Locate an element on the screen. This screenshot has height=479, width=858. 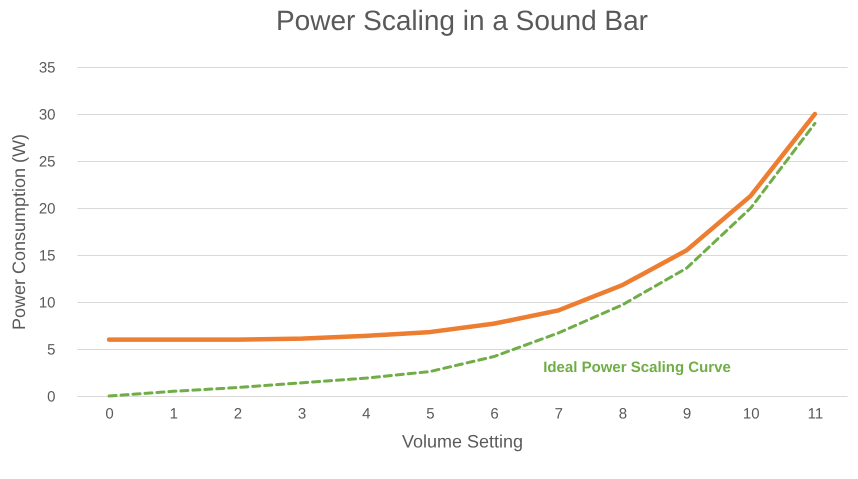
y-tick-label: 20 is located at coordinates (47, 209).